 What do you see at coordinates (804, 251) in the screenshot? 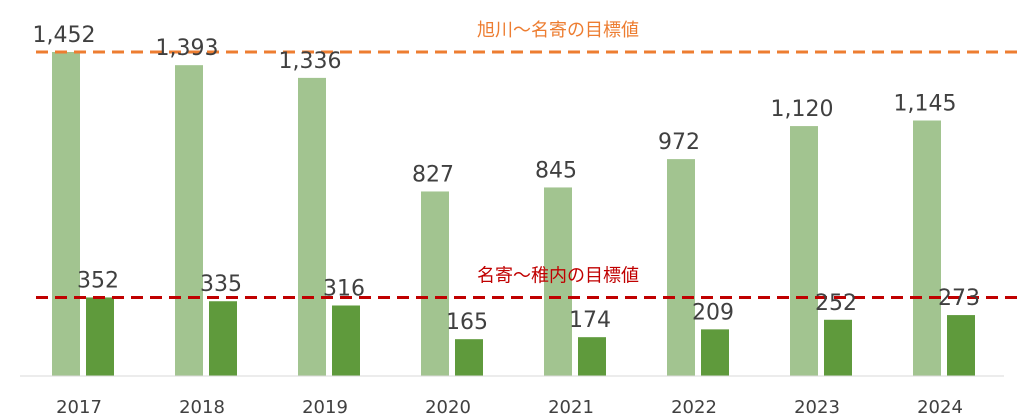
I see `bar-2023-s0` at bounding box center [804, 251].